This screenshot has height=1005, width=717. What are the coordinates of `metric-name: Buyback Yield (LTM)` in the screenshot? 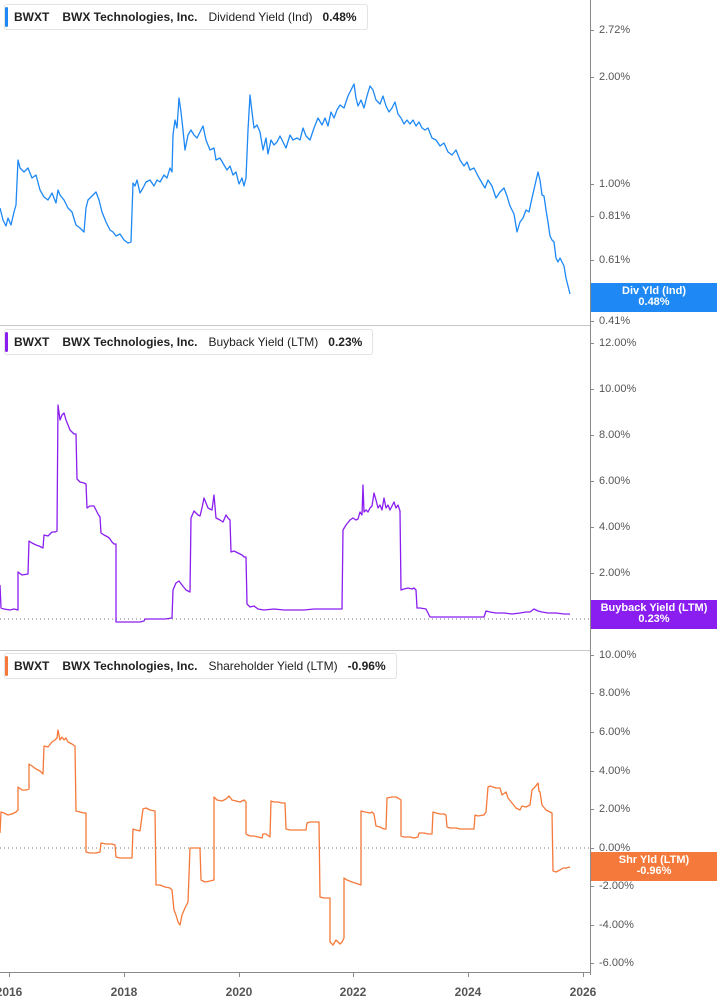 It's located at (263, 342).